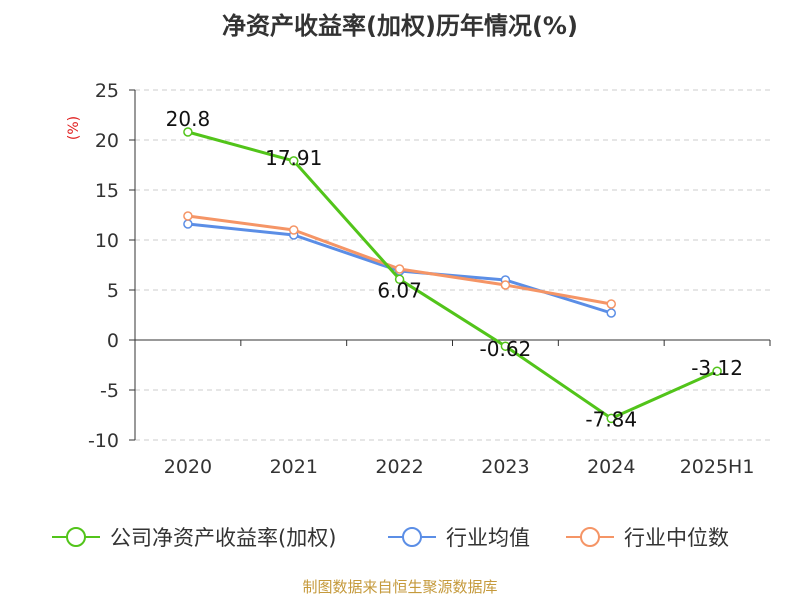  What do you see at coordinates (400, 26) in the screenshot?
I see `chart-title: 净资产收益率(加权)历年情况(%)` at bounding box center [400, 26].